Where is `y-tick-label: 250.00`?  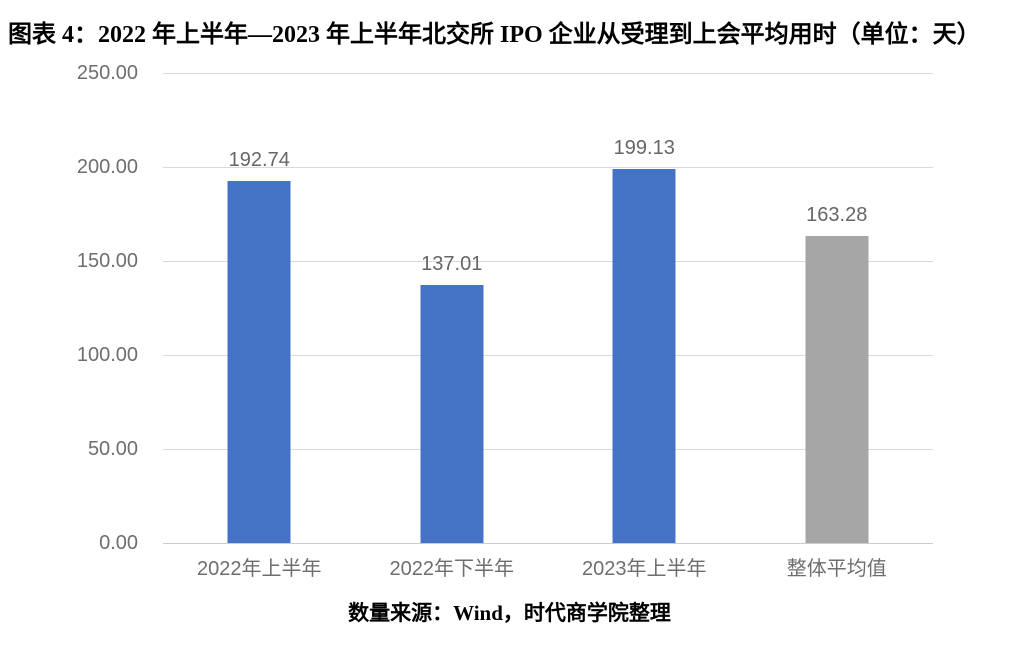
y-tick-label: 250.00 is located at coordinates (107, 73).